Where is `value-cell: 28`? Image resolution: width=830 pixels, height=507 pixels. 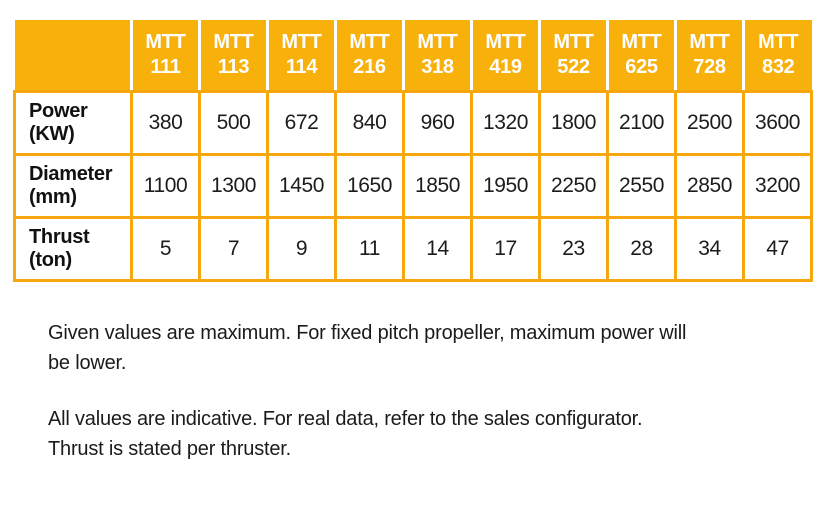 value-cell: 28 is located at coordinates (641, 249).